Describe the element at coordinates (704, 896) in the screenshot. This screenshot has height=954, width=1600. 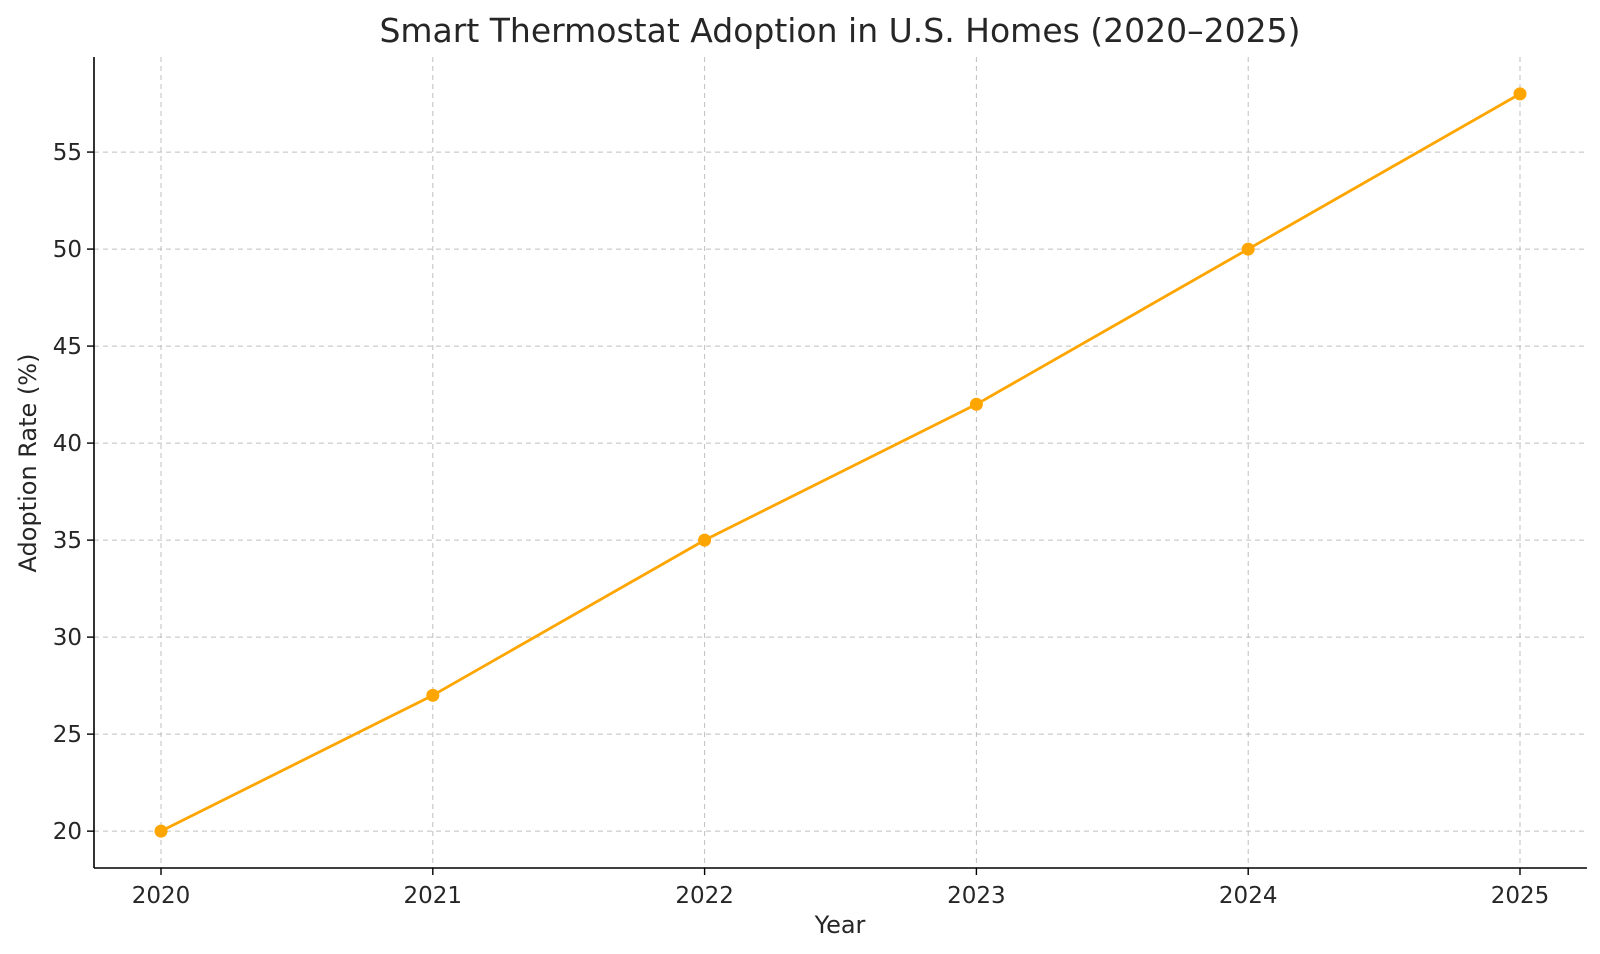
I see `x-tick-label: 2022` at that location.